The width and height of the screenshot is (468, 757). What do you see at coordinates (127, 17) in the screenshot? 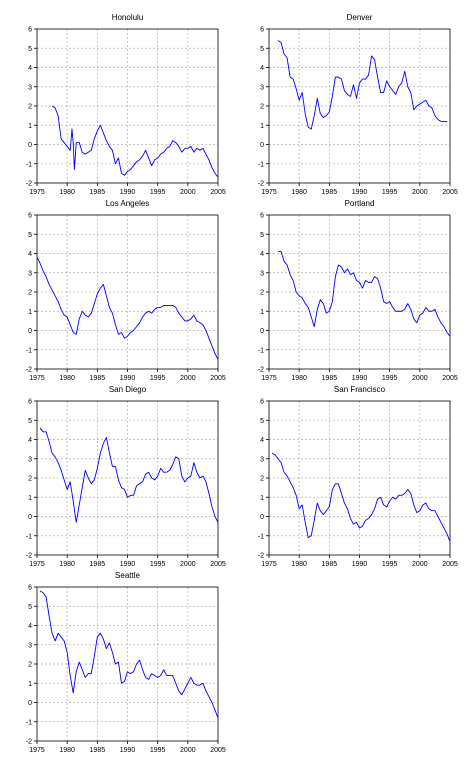
I see `chart-title: Honolulu` at bounding box center [127, 17].